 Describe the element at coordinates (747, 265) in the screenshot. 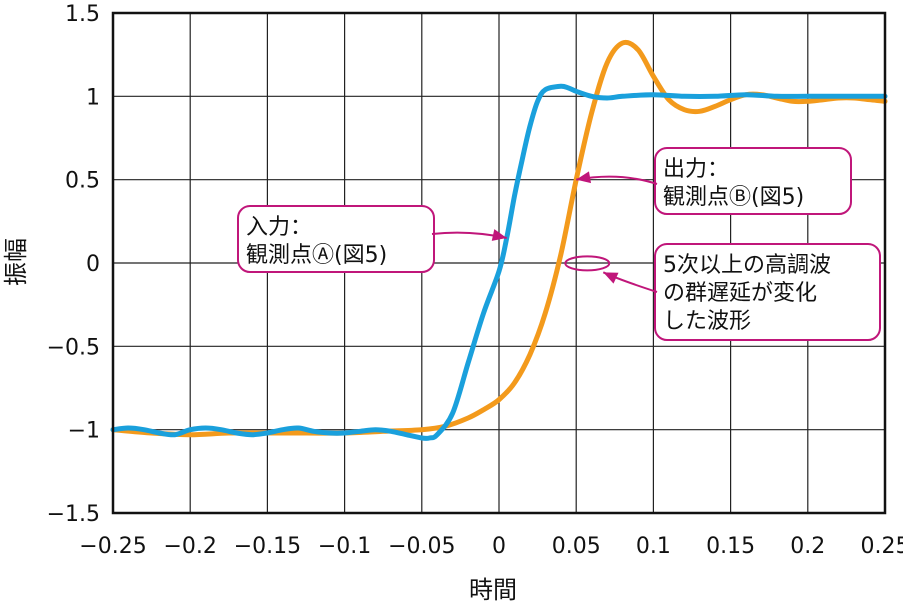

I see `callout-text-line: 5次以上の高調波` at that location.